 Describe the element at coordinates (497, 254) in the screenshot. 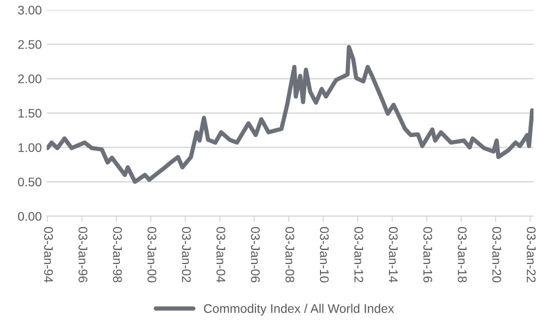

I see `x-tick-label: 03-Jan-20` at that location.